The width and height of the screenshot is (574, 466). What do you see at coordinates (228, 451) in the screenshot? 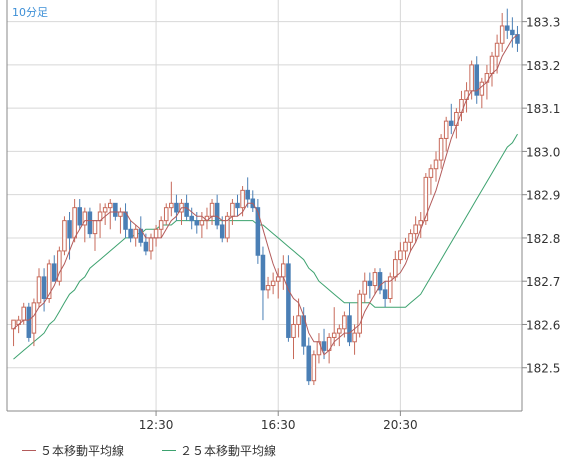
I see `legend-label-ma25: ２５本移動平均線` at bounding box center [228, 451].